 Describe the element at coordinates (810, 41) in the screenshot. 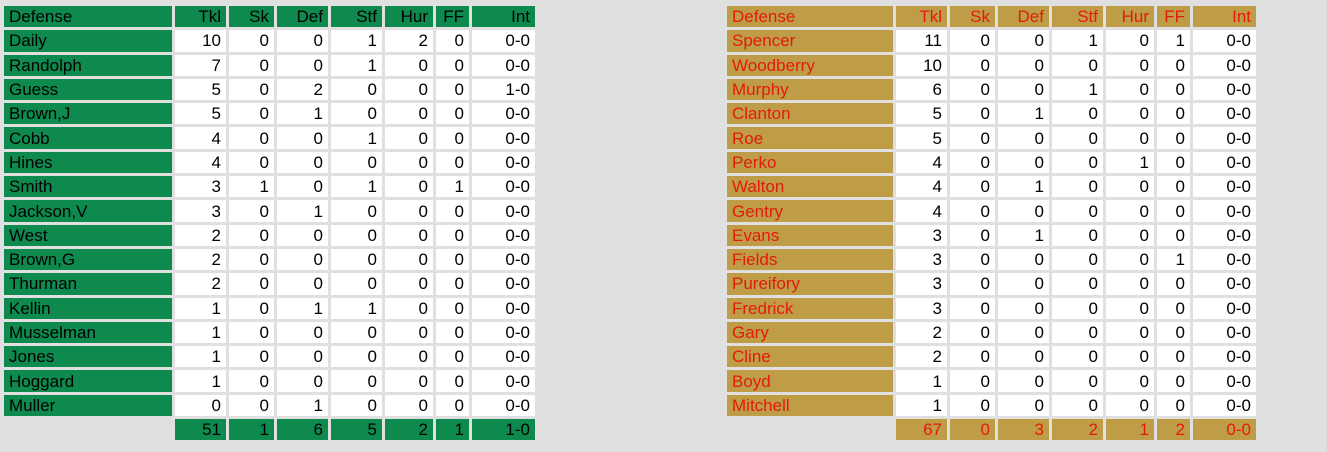

I see `player-name: Spencer` at that location.